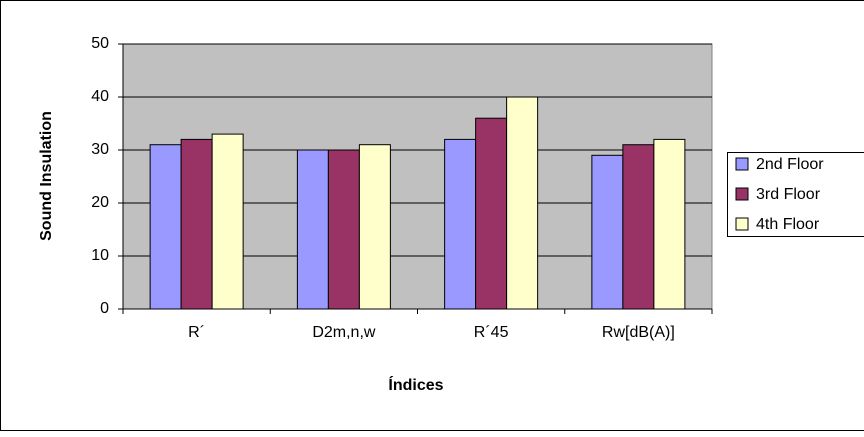 The image size is (864, 437). What do you see at coordinates (100, 149) in the screenshot?
I see `y-tick-label: 30` at bounding box center [100, 149].